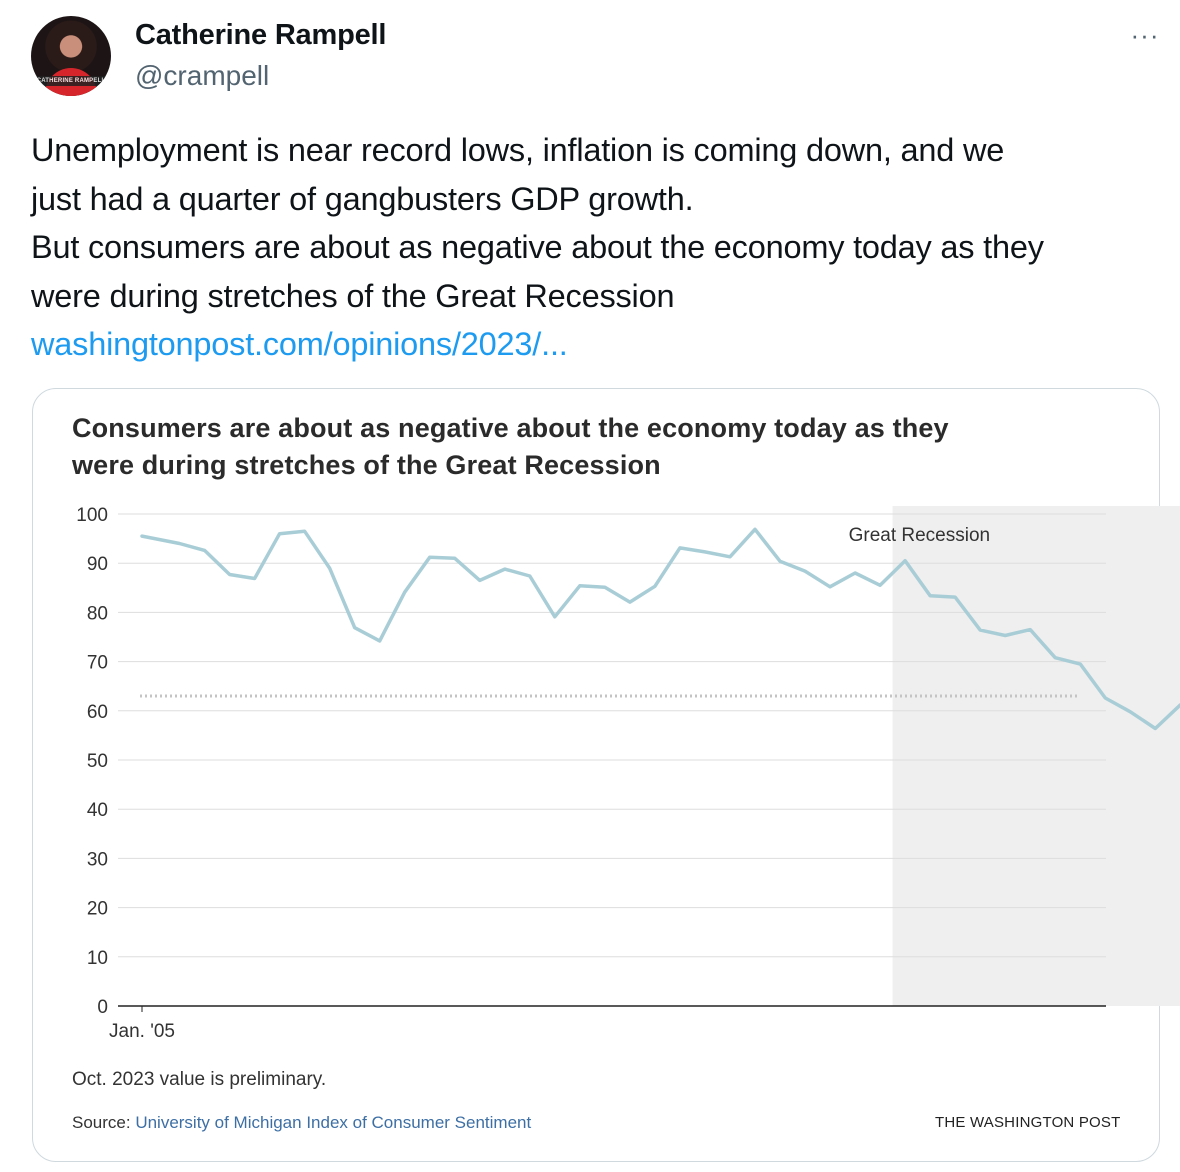 The image size is (1180, 1172). Describe the element at coordinates (202, 75) in the screenshot. I see `author-handle: @crampell` at that location.